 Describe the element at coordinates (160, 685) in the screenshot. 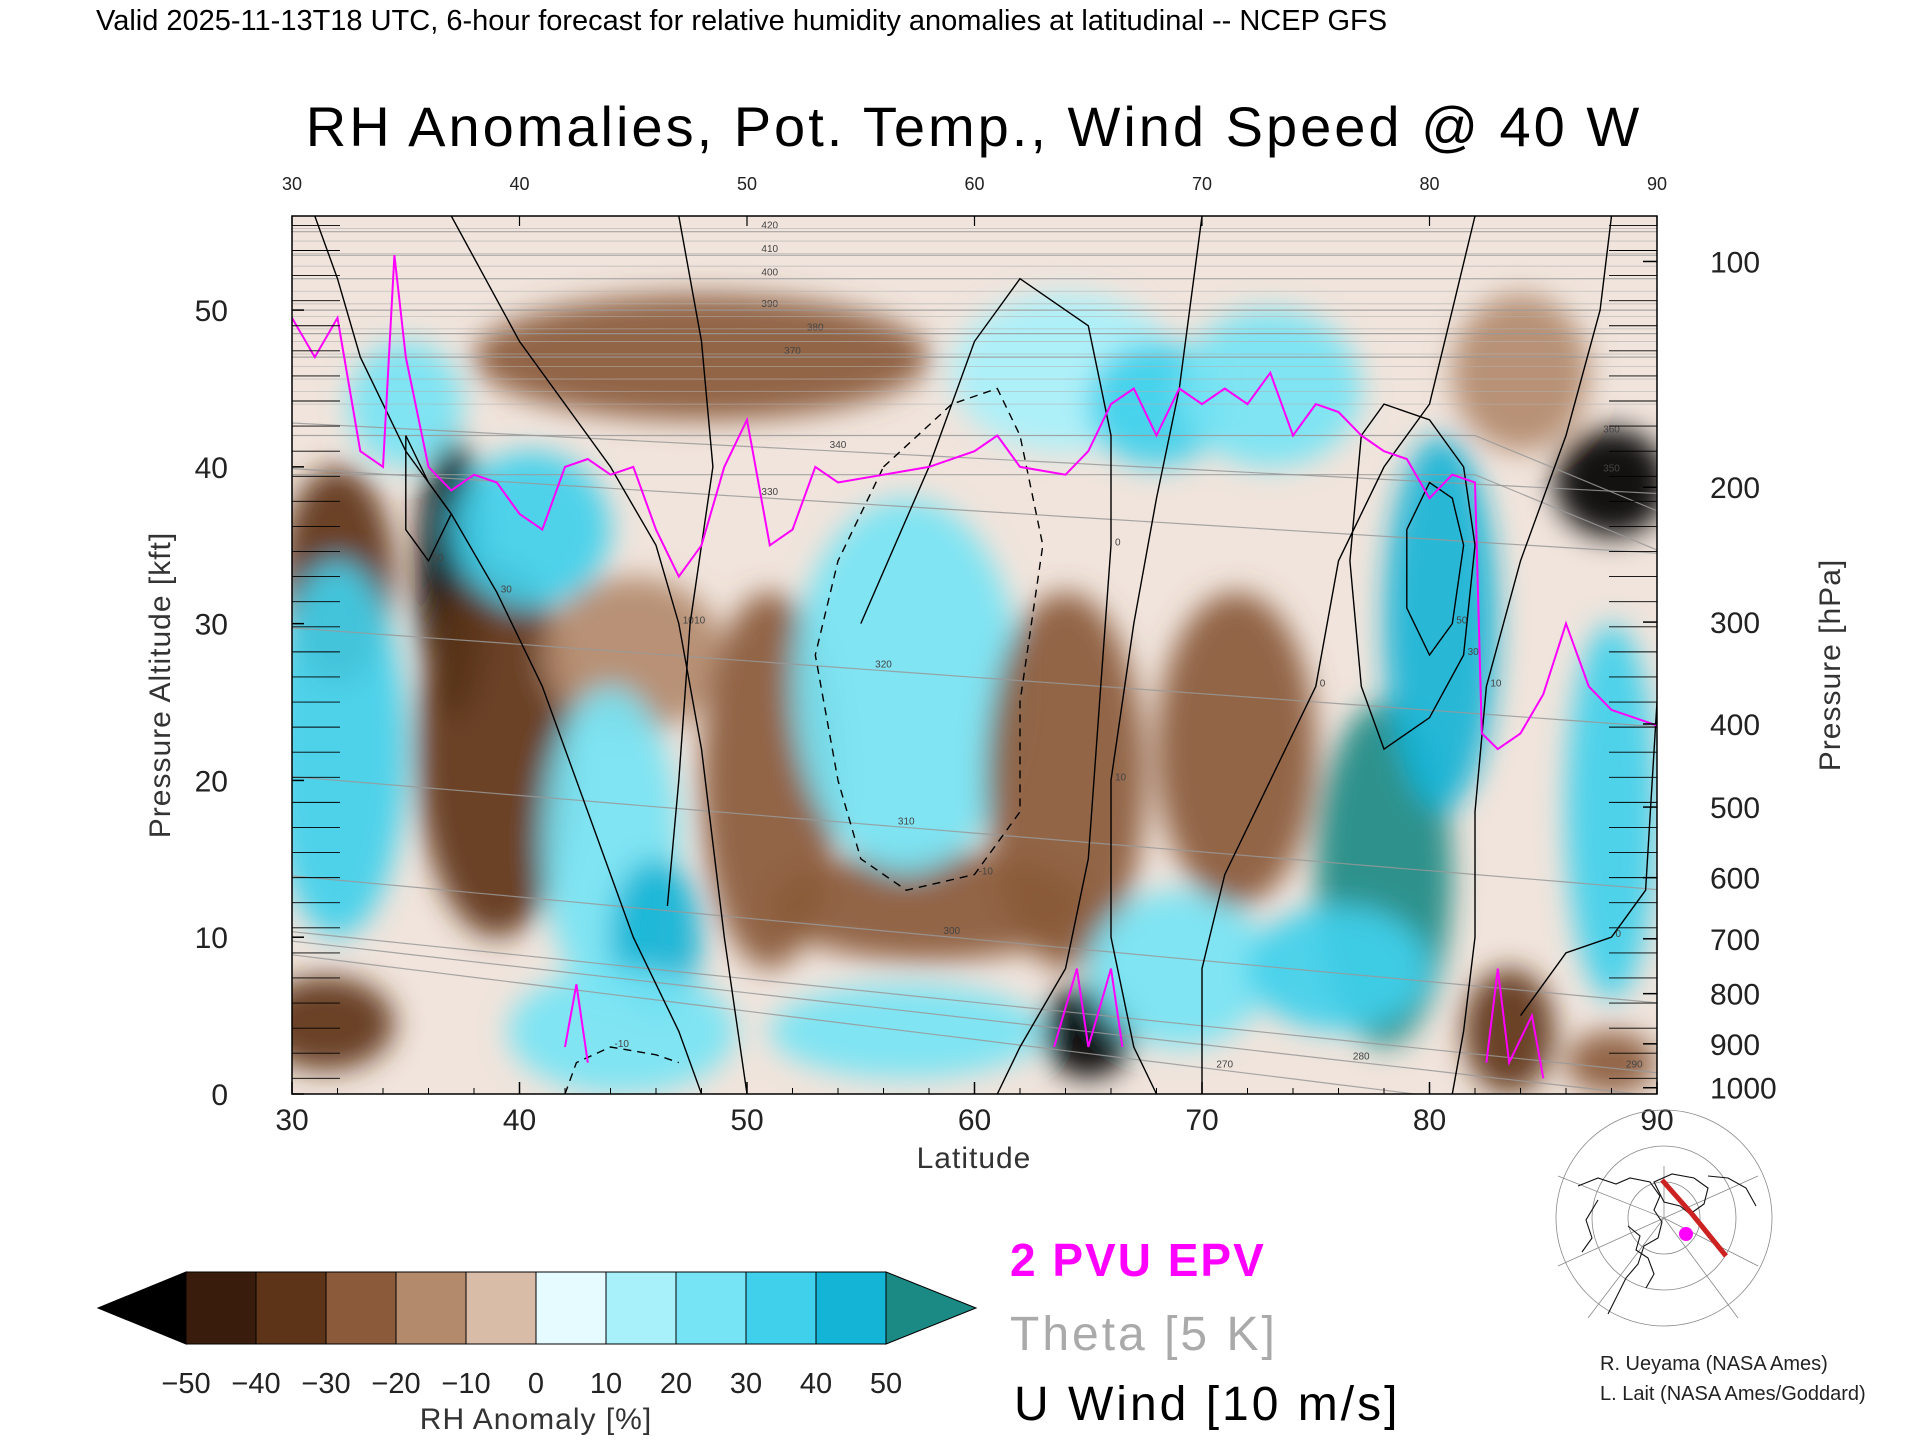

I see `y-axis-label: Pressure Altitude [kft]` at that location.